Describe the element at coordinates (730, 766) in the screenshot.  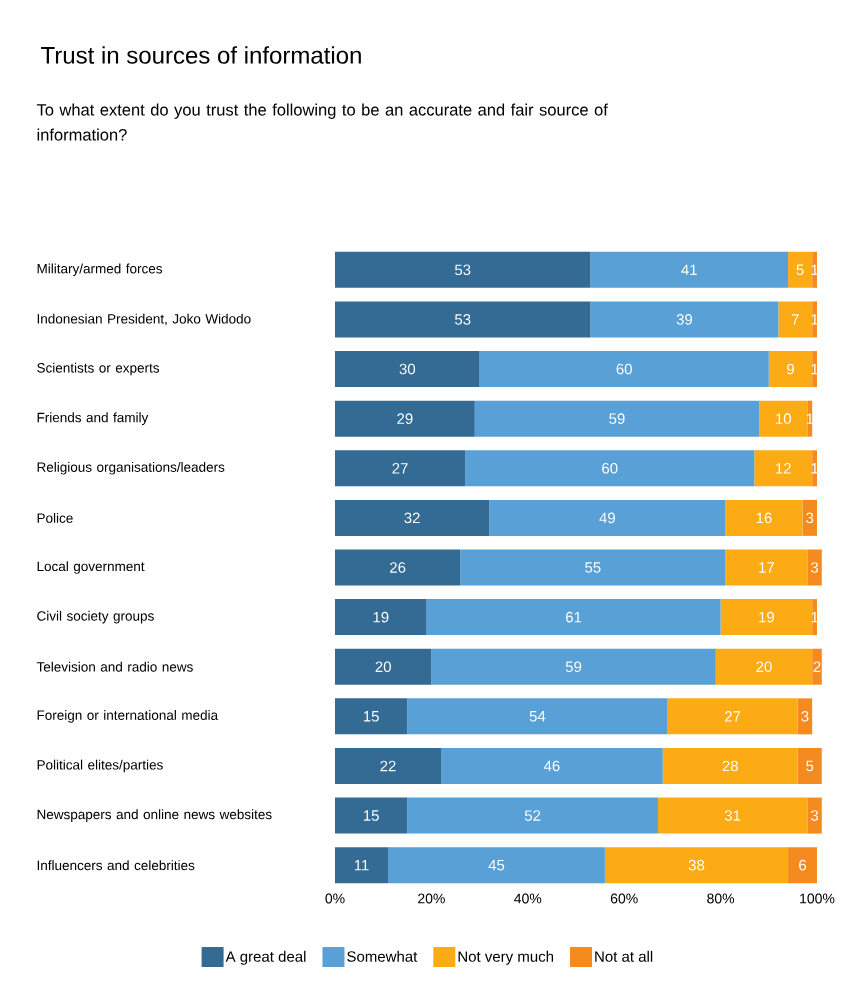
I see `data-label: 28` at that location.